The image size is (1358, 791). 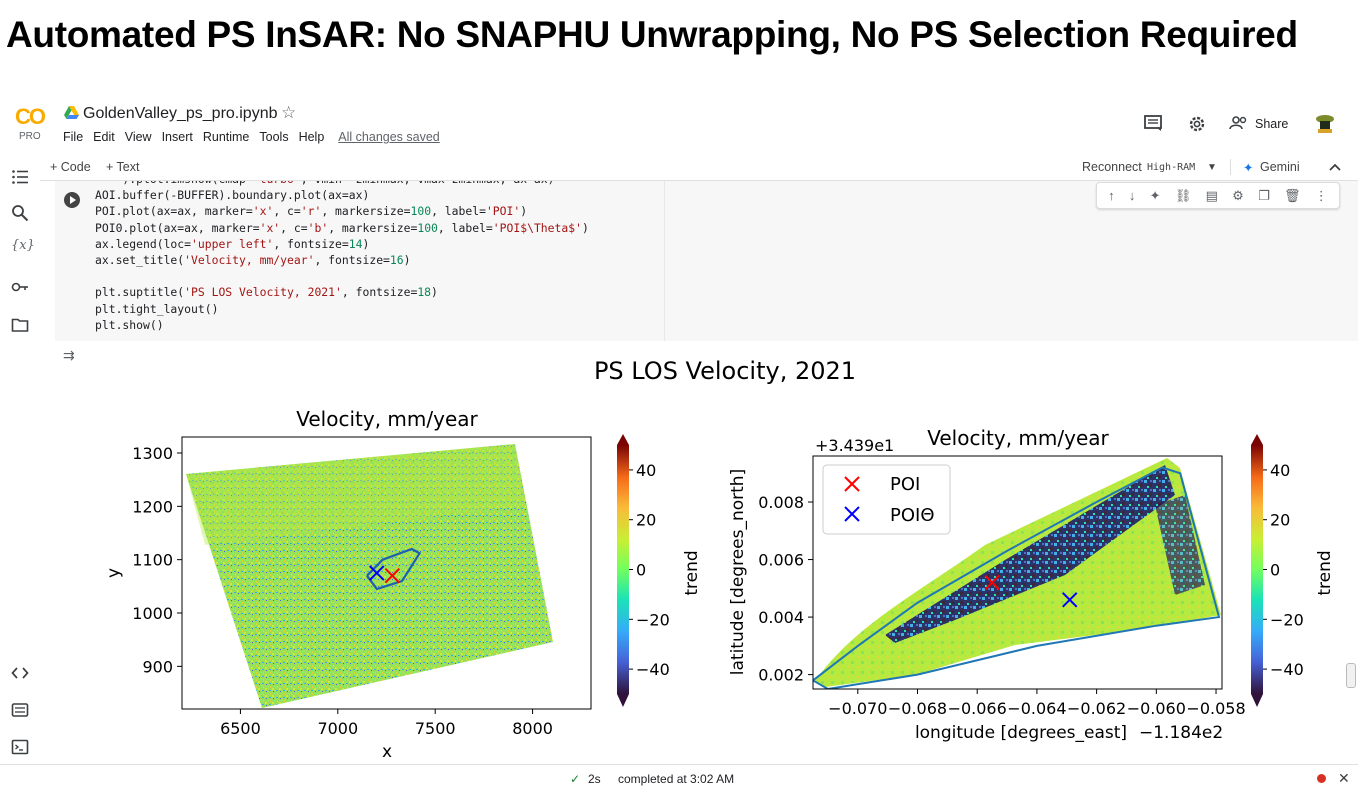 I want to click on move-up-icon: ↑, so click(x=1111, y=195).